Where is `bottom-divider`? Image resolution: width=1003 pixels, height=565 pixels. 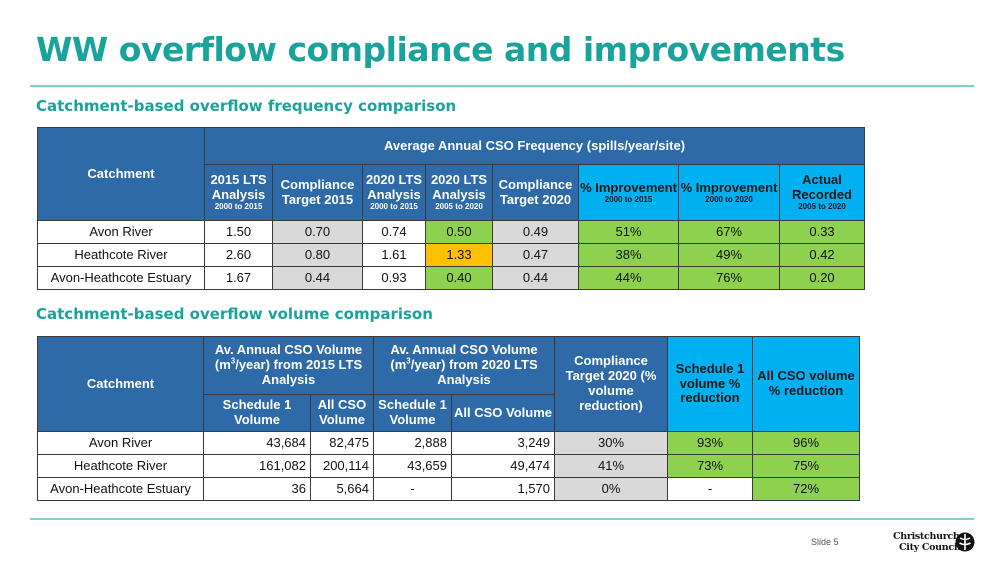 bottom-divider is located at coordinates (502, 519).